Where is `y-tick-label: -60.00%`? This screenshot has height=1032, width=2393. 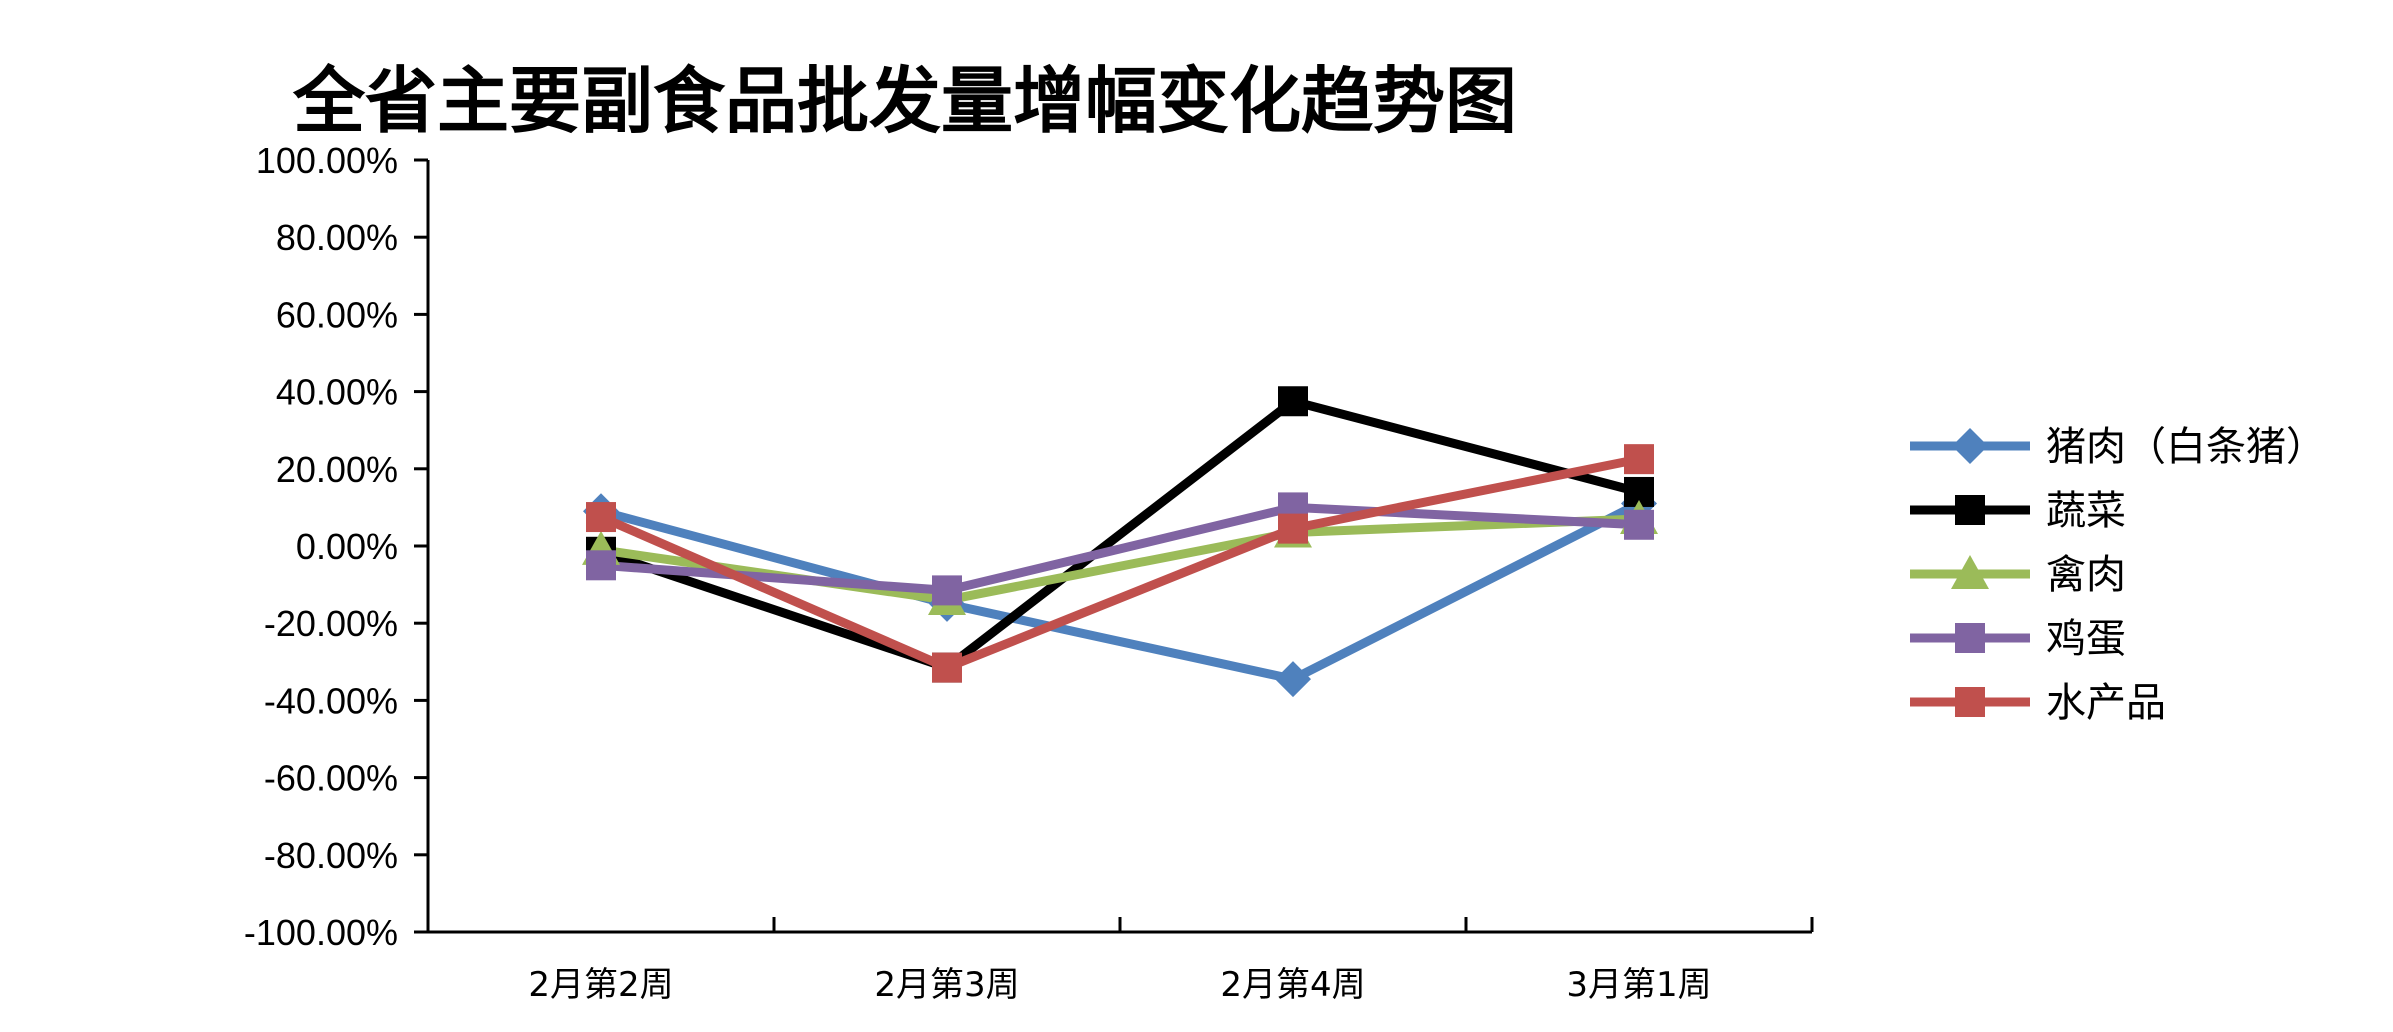
y-tick-label: -60.00% is located at coordinates (331, 778).